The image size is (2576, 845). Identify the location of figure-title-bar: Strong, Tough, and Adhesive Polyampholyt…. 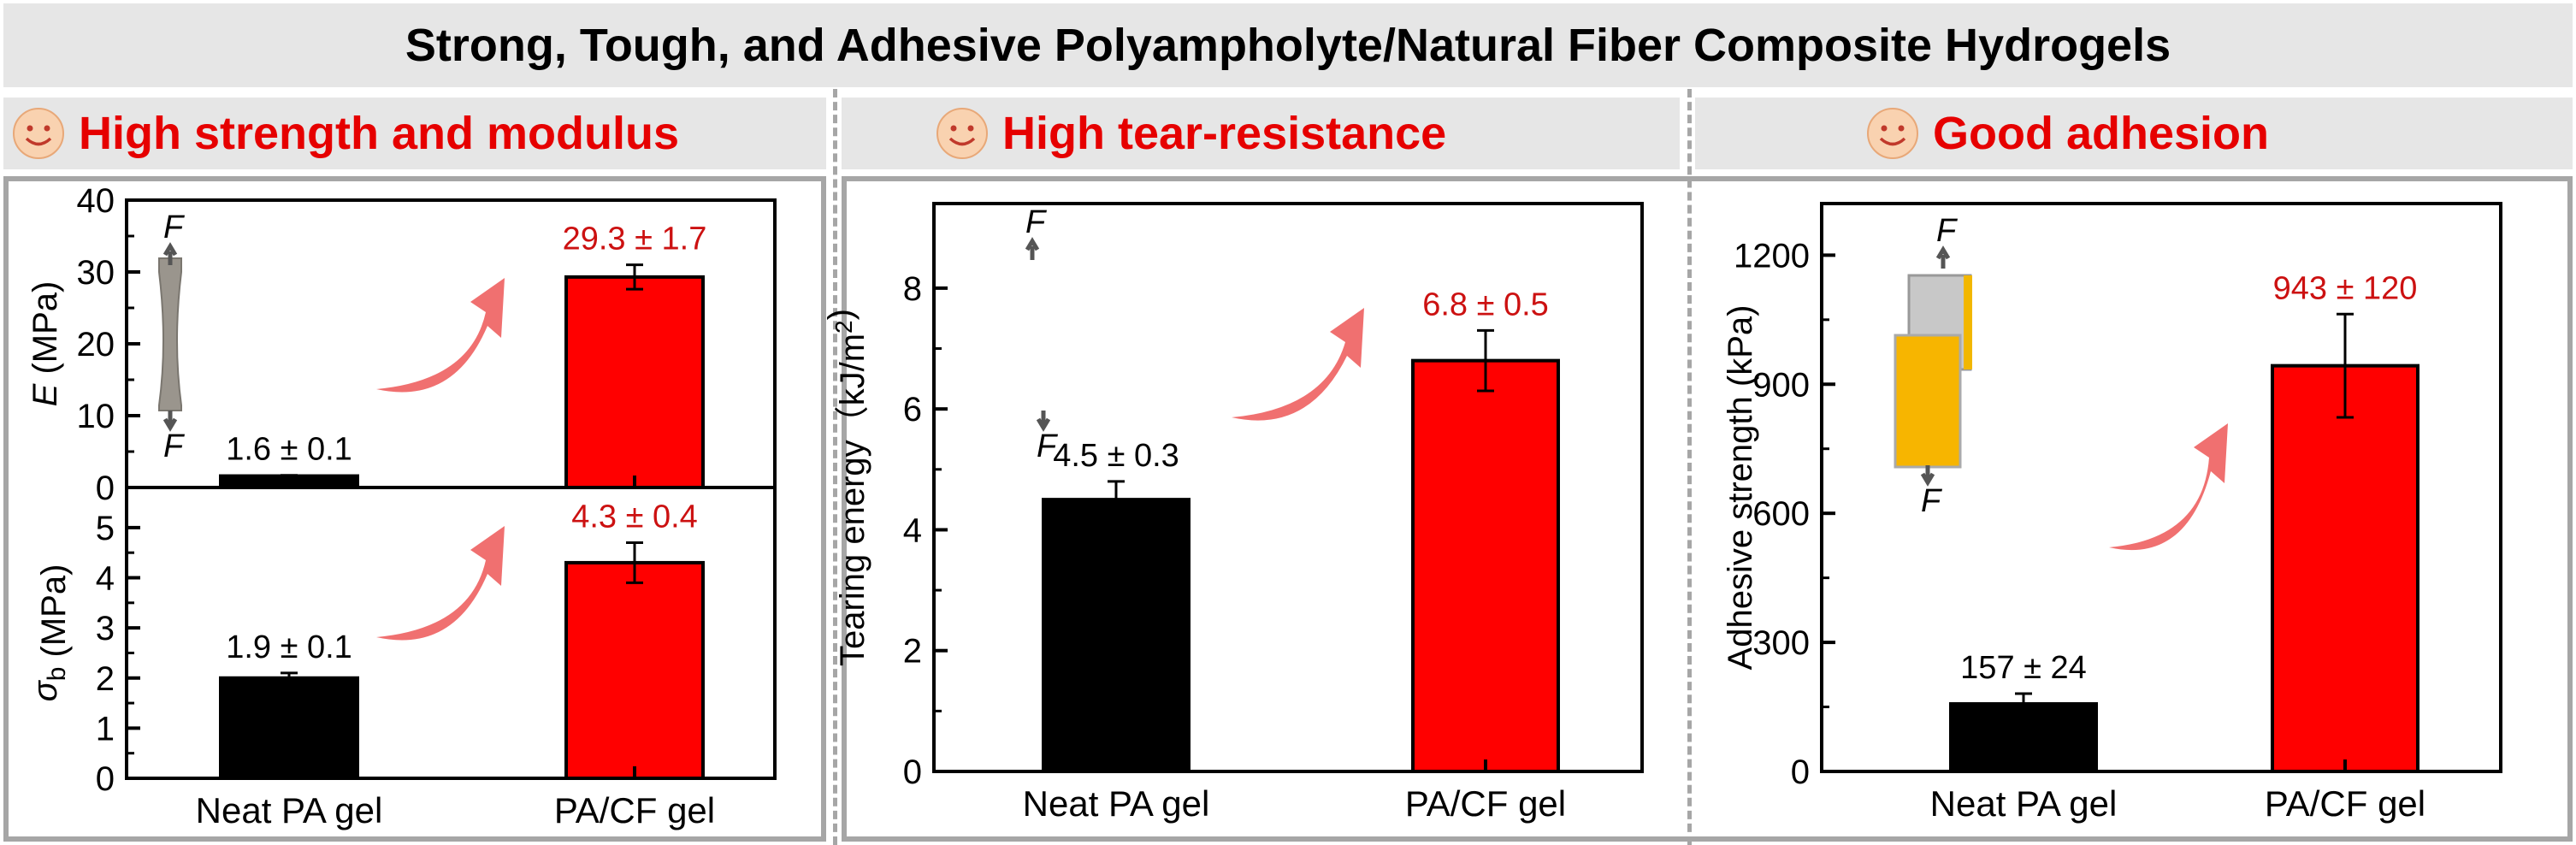
(1288, 45).